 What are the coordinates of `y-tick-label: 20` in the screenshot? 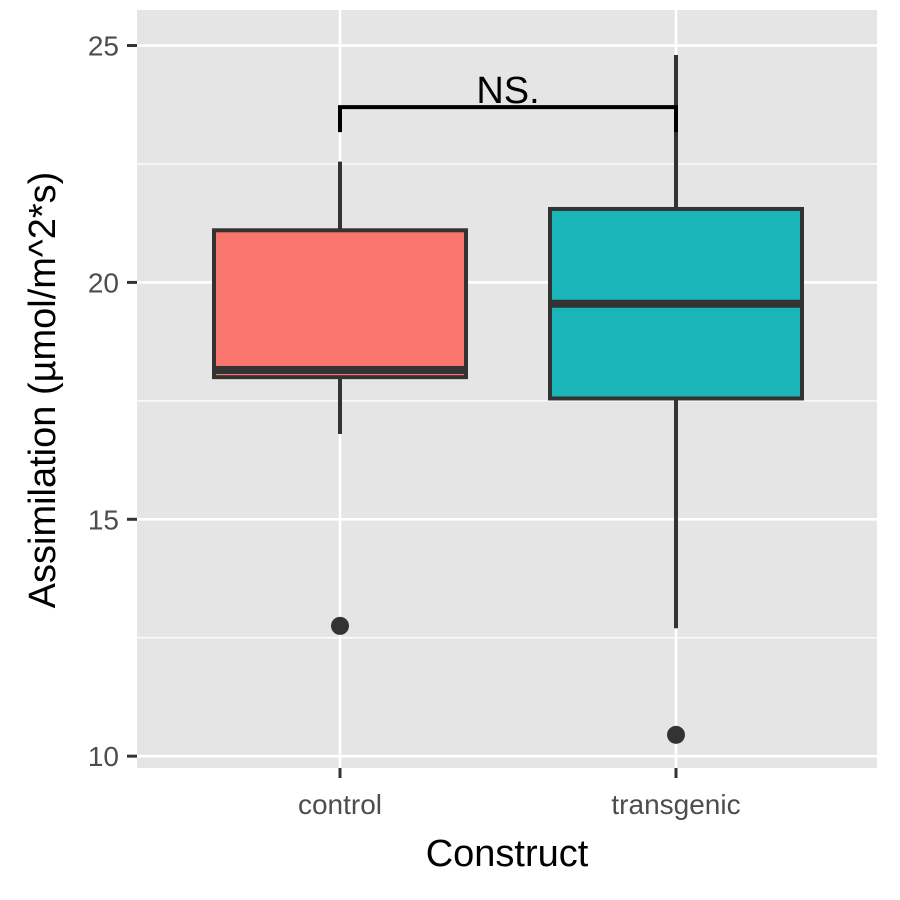 It's located at (103, 282).